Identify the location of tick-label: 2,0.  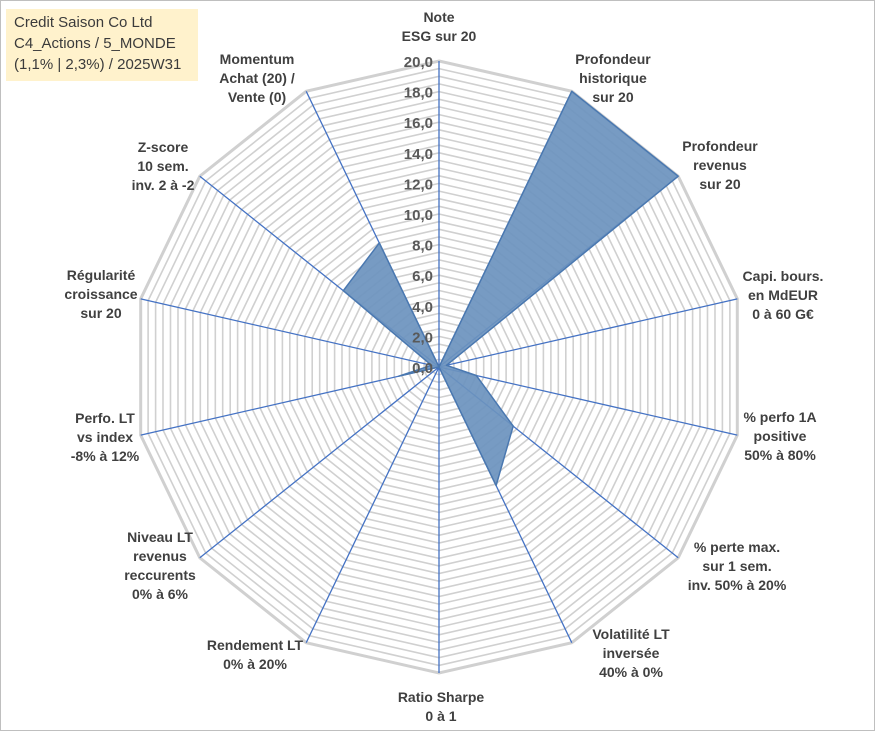
(422, 337).